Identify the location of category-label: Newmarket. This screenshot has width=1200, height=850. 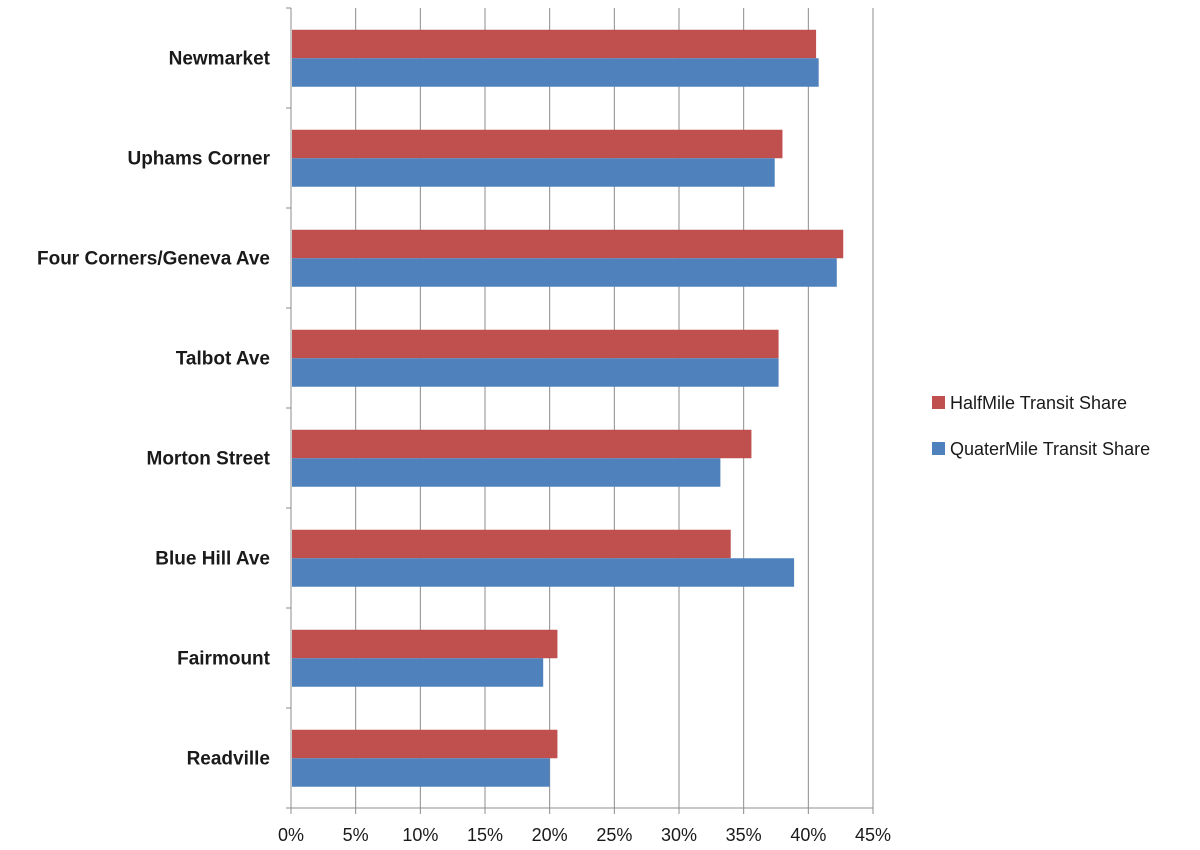
(220, 58).